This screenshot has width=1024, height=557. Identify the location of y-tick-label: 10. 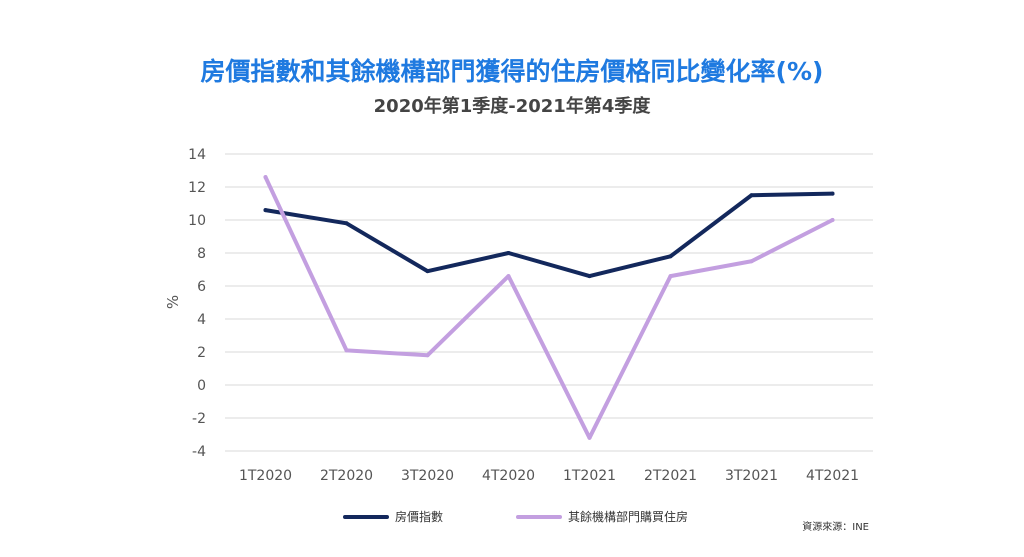
(197, 221).